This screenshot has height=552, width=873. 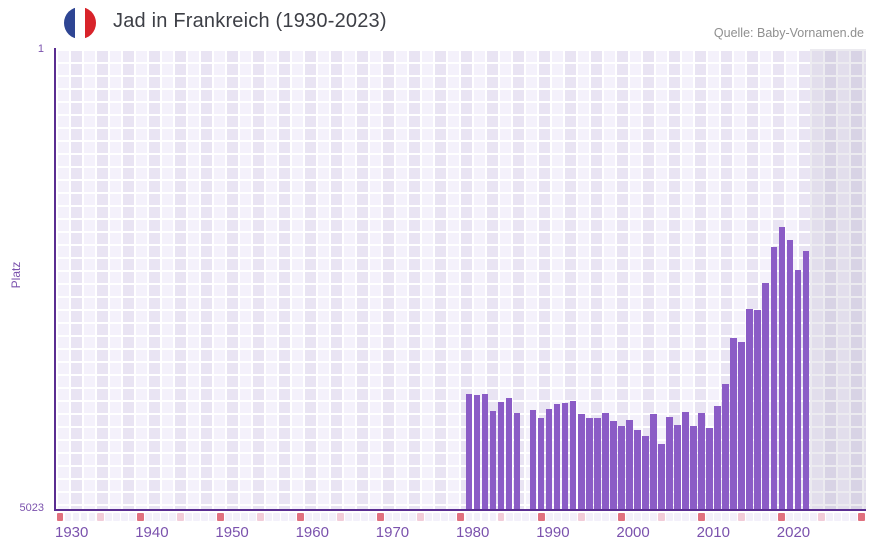 I want to click on rank-bar-1987, so click(x=517, y=461).